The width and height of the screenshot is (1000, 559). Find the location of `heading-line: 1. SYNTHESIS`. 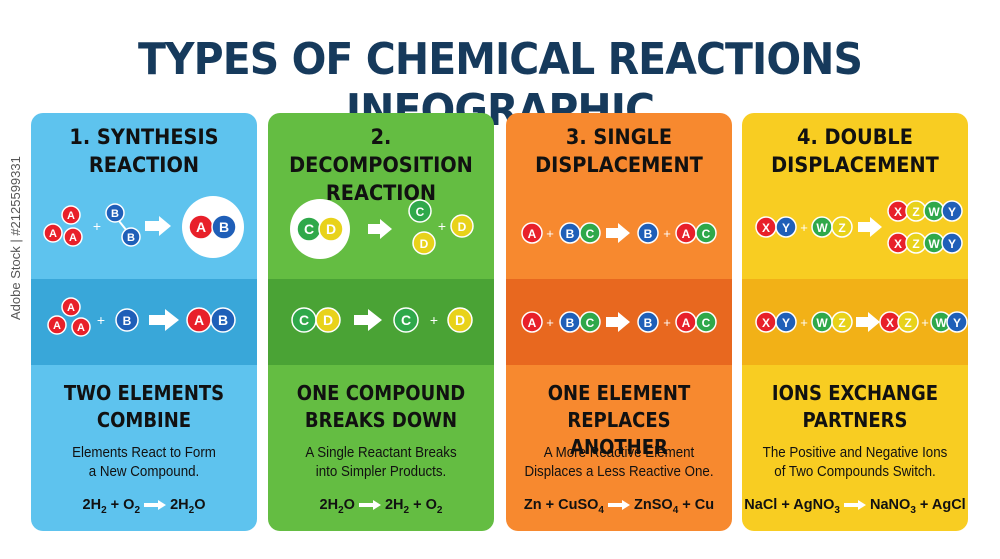

heading-line: 1. SYNTHESIS is located at coordinates (144, 137).